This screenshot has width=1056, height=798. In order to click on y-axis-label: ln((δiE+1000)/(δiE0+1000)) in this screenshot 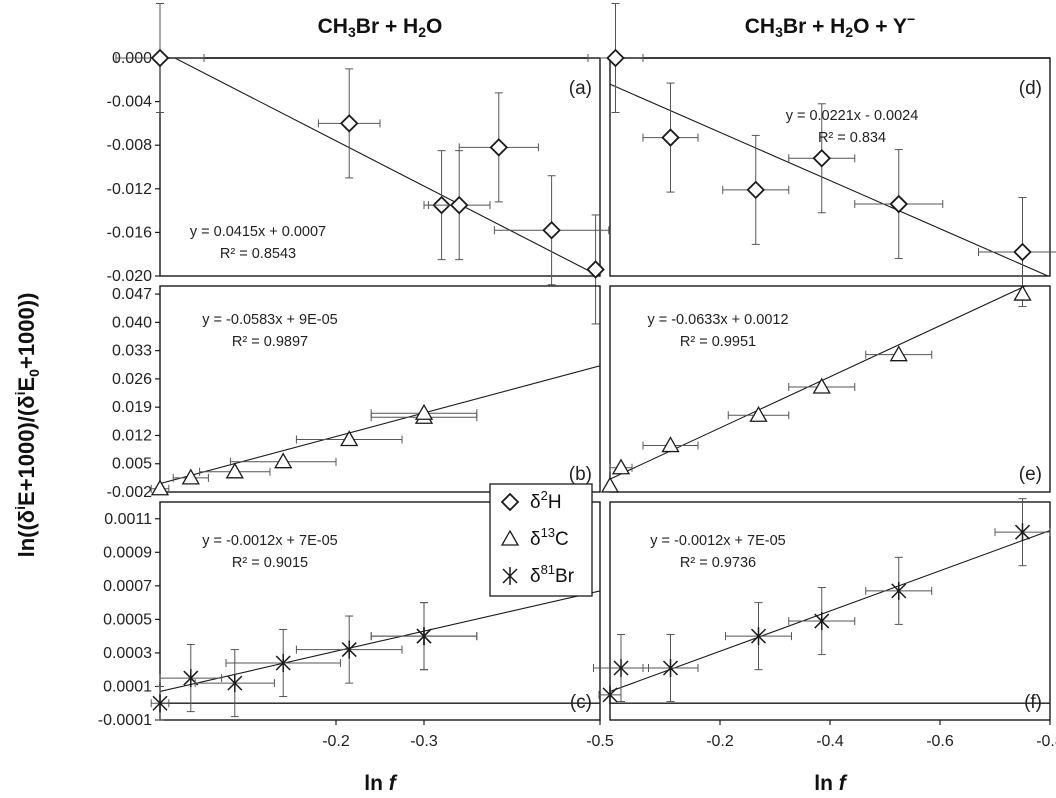, I will do `click(27, 425)`.